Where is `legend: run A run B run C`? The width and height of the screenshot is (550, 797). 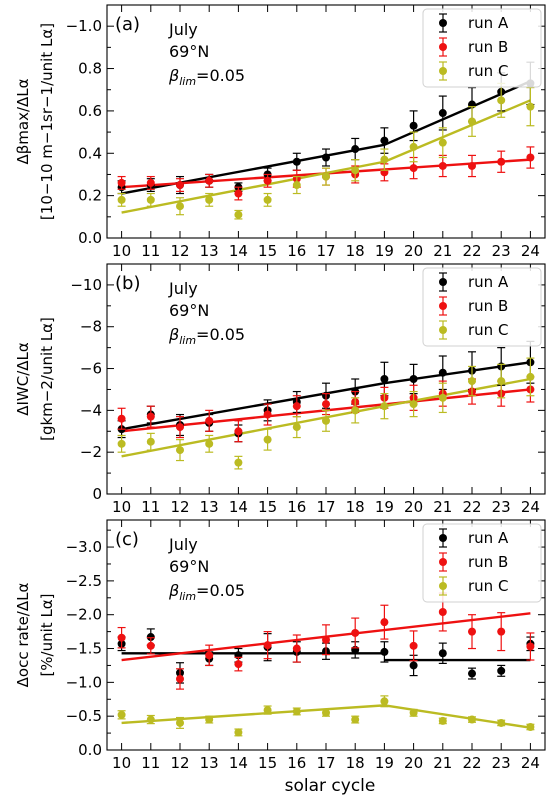
legend: run A run B run C is located at coordinates (482, 48).